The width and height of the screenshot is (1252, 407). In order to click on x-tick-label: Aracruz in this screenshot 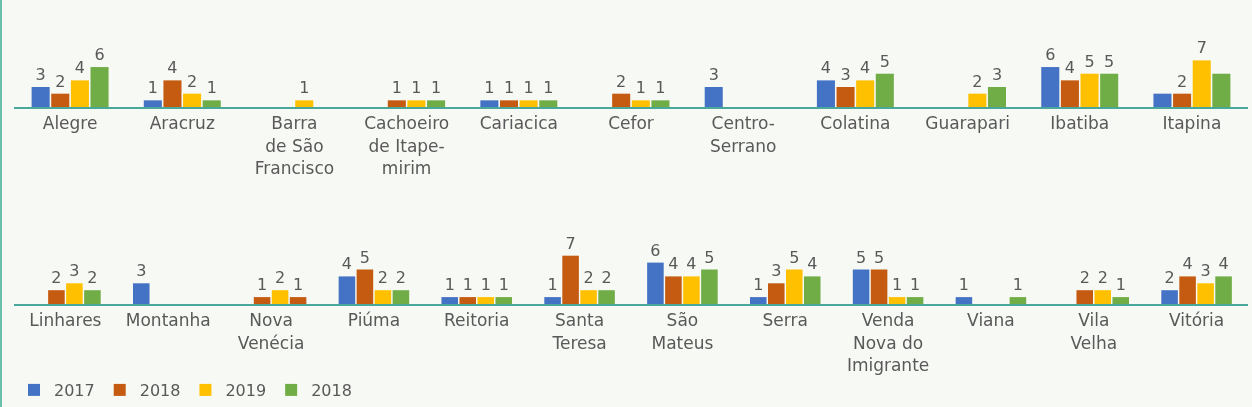, I will do `click(182, 123)`.